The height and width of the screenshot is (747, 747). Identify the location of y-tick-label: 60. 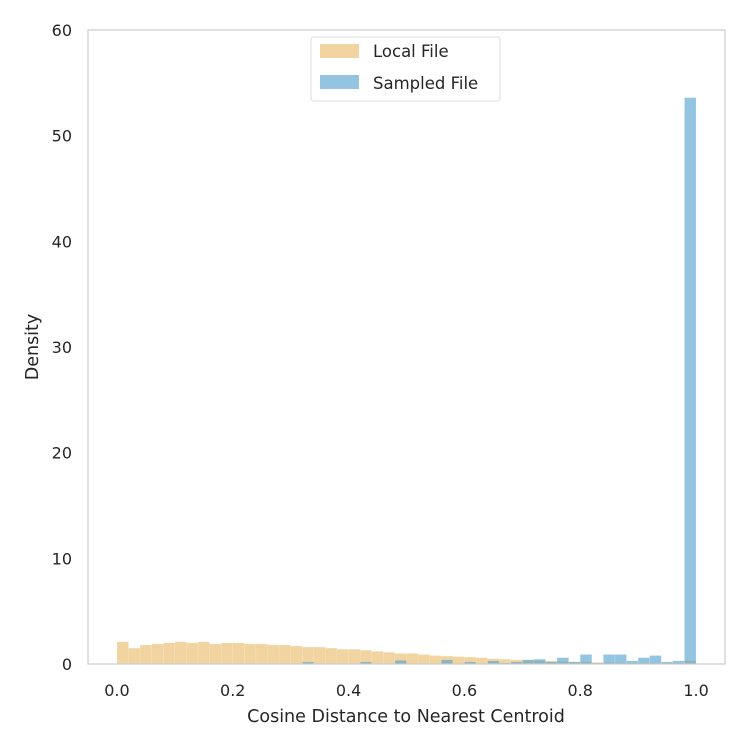
(62, 30).